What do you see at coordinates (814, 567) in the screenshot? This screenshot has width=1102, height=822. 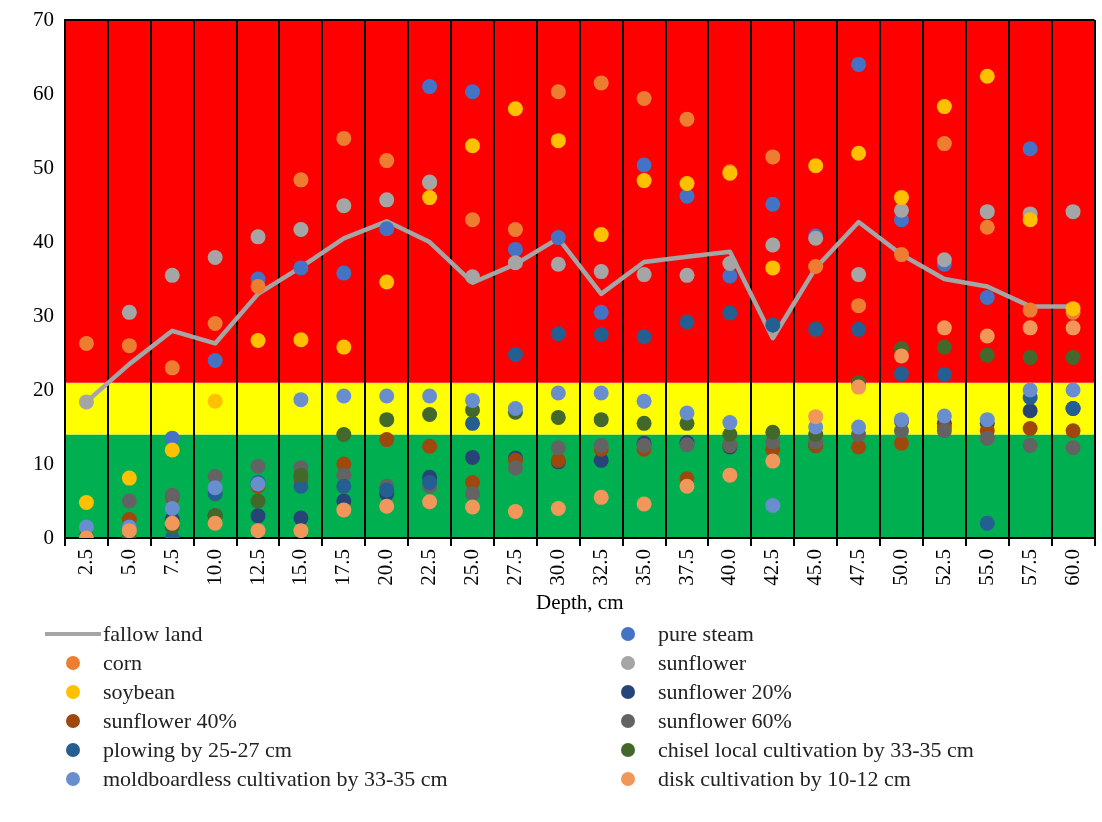 I see `x-tick-label: 45.0` at bounding box center [814, 567].